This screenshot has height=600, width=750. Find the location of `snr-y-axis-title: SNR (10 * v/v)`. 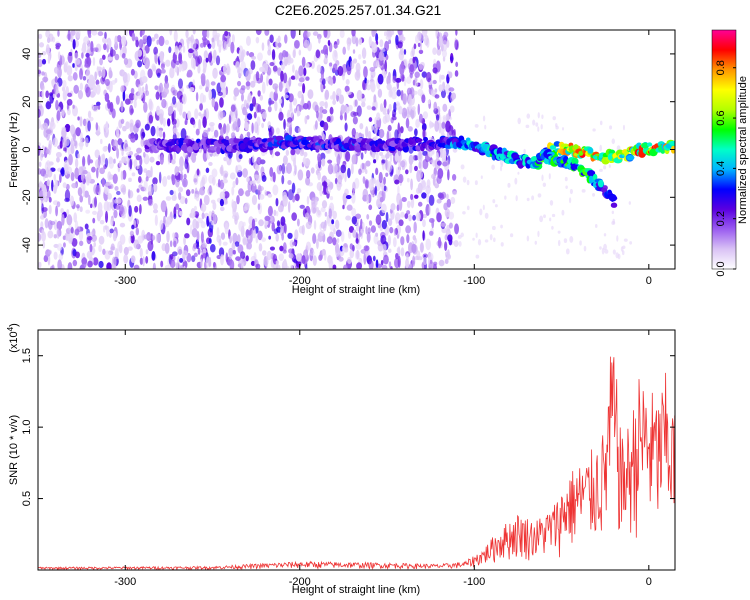

snr-y-axis-title: SNR (10 * v/v) is located at coordinates (14, 450).